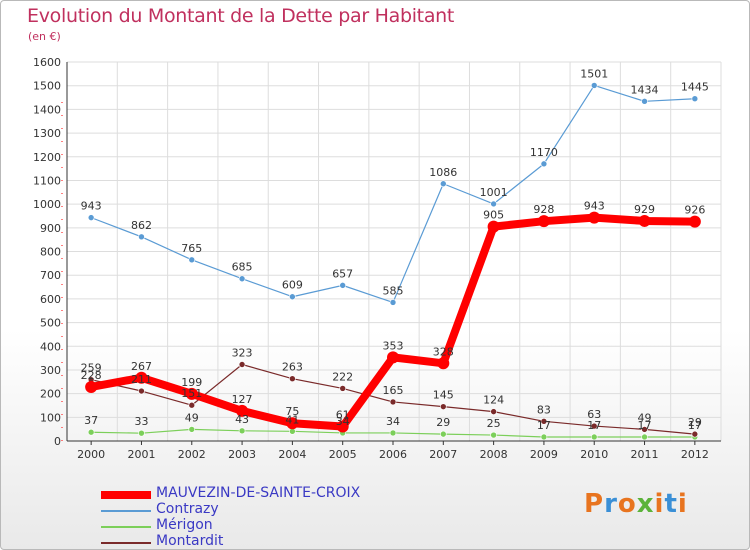  What do you see at coordinates (636, 504) in the screenshot?
I see `proxiti-logo: Proxiti` at bounding box center [636, 504].